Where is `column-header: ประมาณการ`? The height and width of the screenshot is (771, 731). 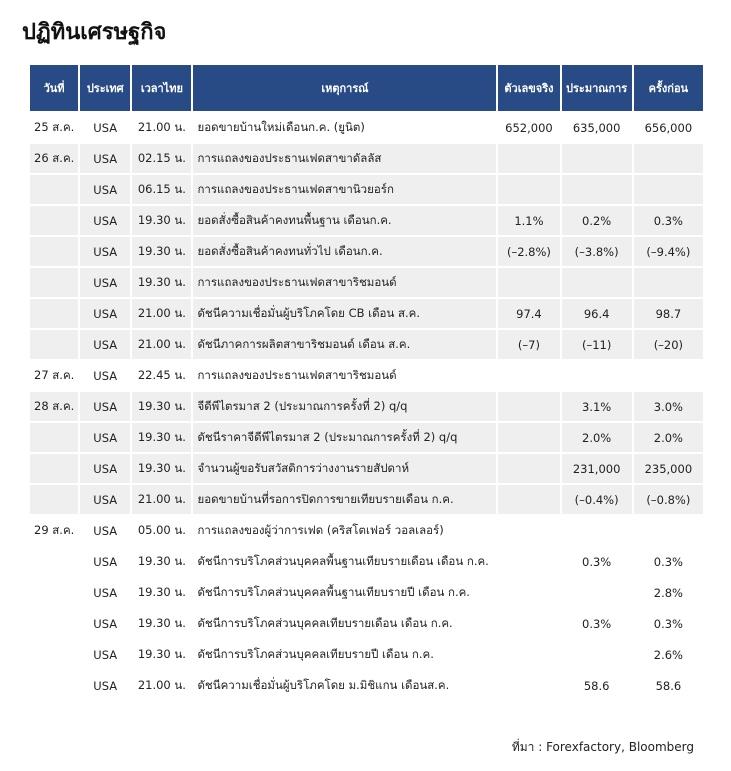 column-header: ประมาณการ is located at coordinates (596, 88).